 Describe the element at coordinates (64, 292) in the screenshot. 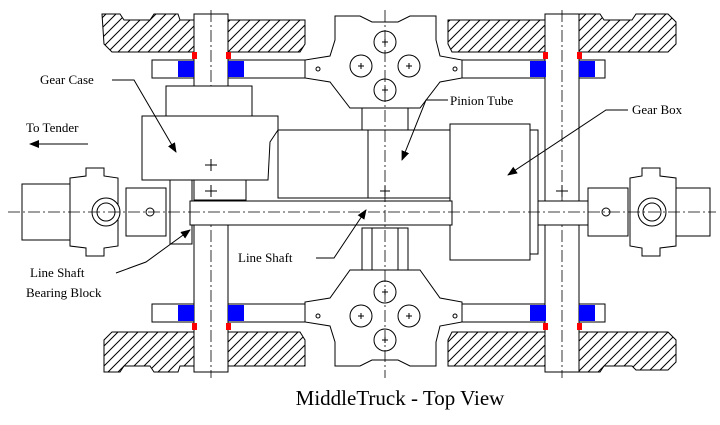

I see `label-line-shaft-bearing-2: Bearing Block` at that location.